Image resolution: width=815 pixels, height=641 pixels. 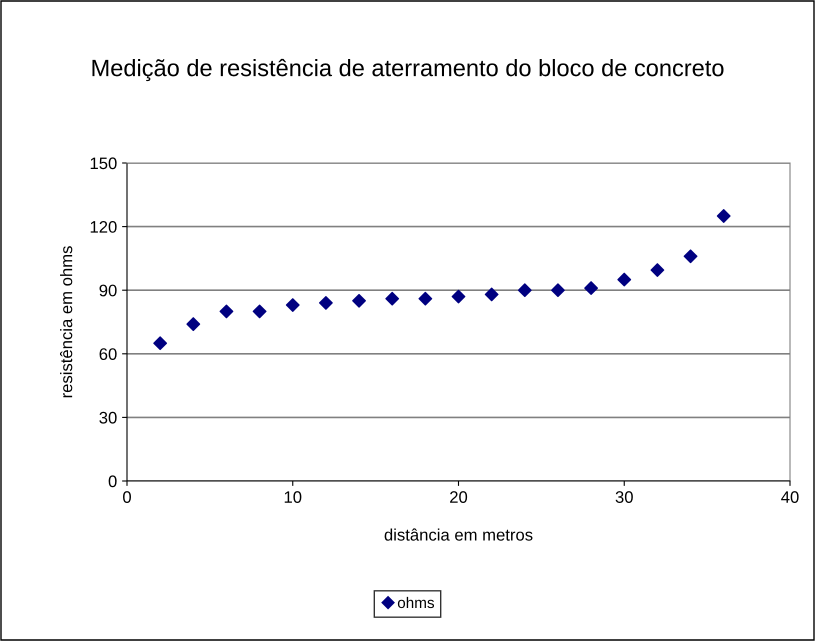 What do you see at coordinates (127, 497) in the screenshot?
I see `x-tick-label: 0` at bounding box center [127, 497].